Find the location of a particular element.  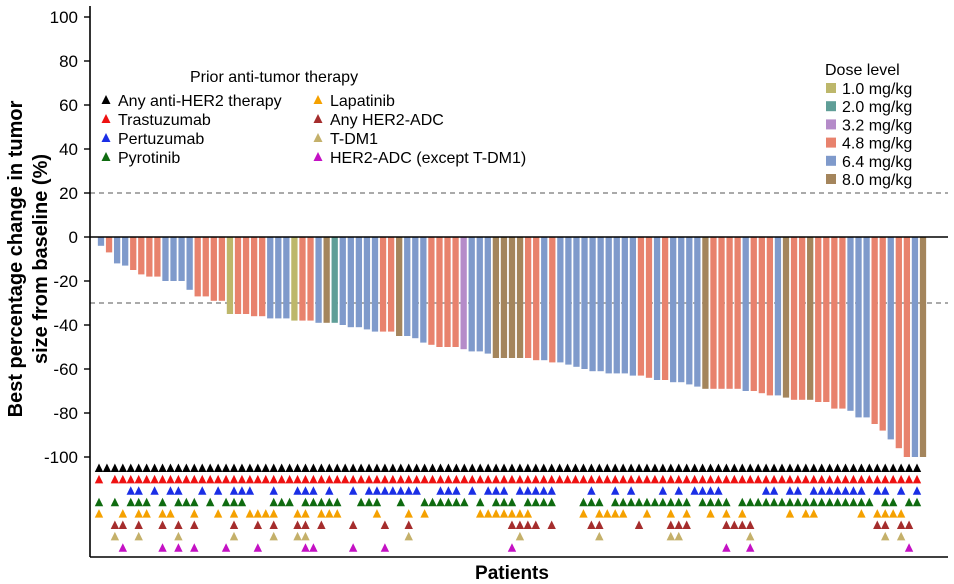

dose-legend-swatch is located at coordinates (831, 88).